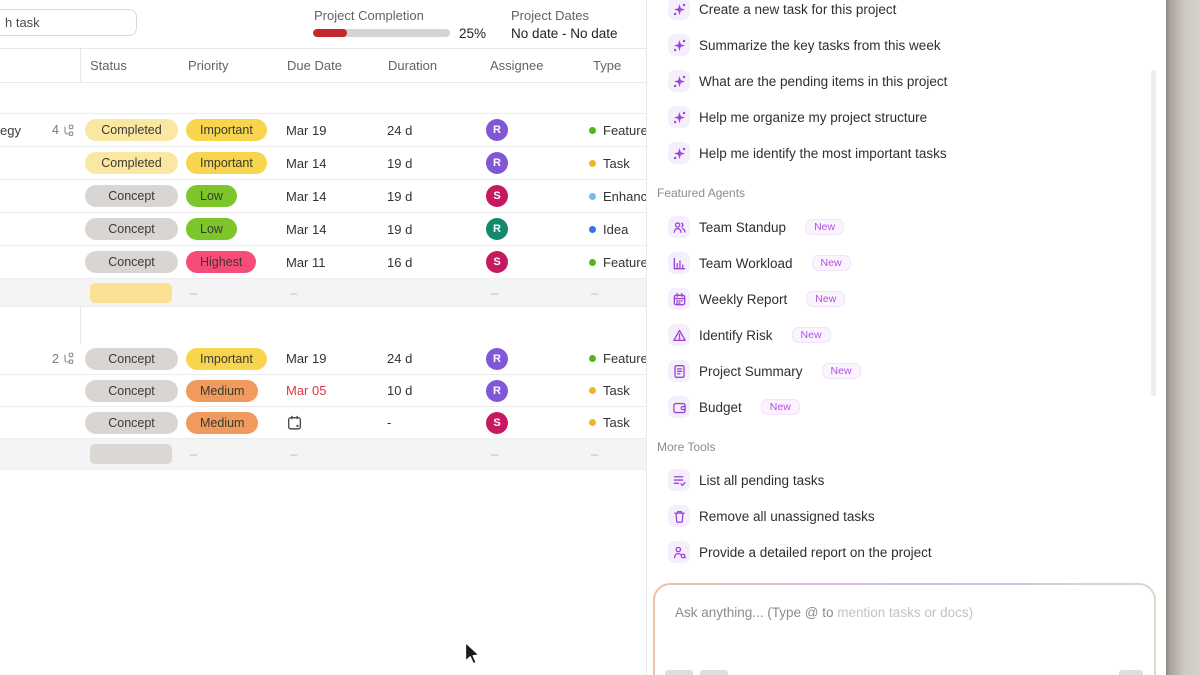 This screenshot has height=675, width=1200. What do you see at coordinates (314, 65) in the screenshot?
I see `column-header-due-date: Due Date` at bounding box center [314, 65].